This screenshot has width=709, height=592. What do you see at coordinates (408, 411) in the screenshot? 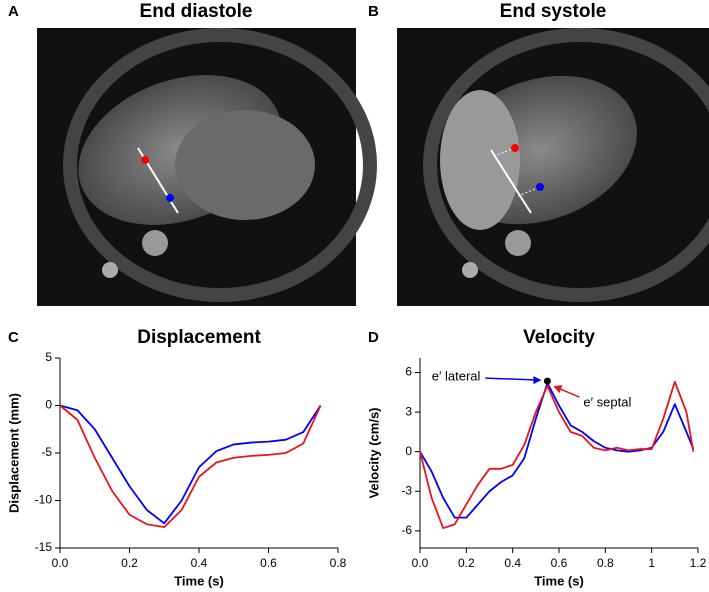
I see `y-tick-label: 3` at bounding box center [408, 411].